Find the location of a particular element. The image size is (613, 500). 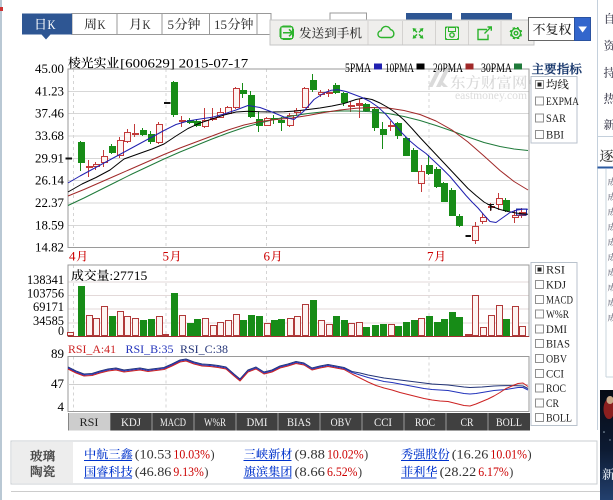

svg-text: 103756 is located at coordinates (45, 294).